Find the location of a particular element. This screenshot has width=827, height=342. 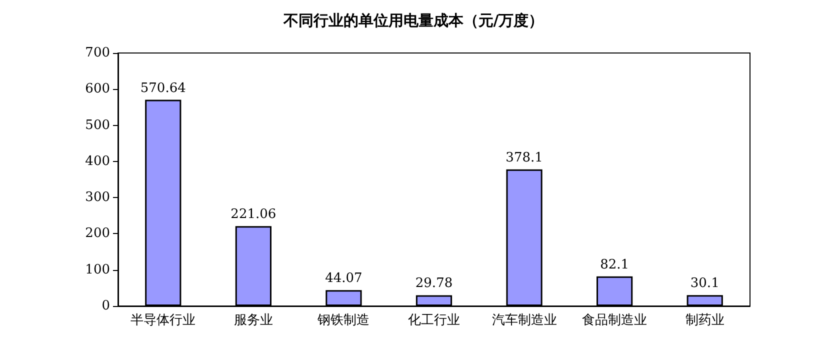

x-tick-label: 化工行业 is located at coordinates (434, 320).